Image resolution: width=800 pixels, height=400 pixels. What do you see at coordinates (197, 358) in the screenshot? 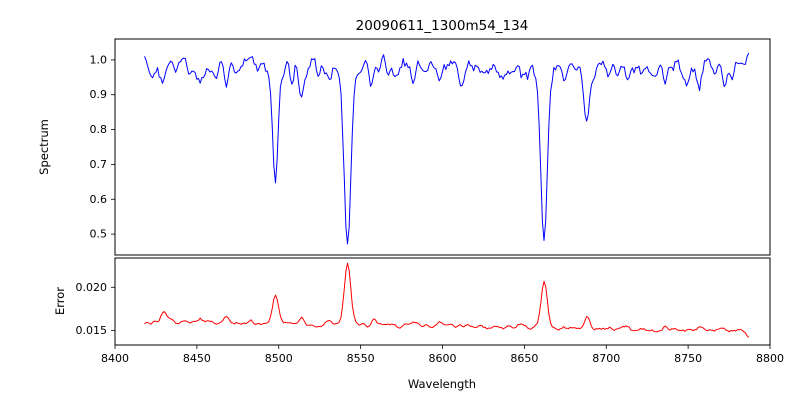
I see `x-tick-label: 8450` at bounding box center [197, 358].